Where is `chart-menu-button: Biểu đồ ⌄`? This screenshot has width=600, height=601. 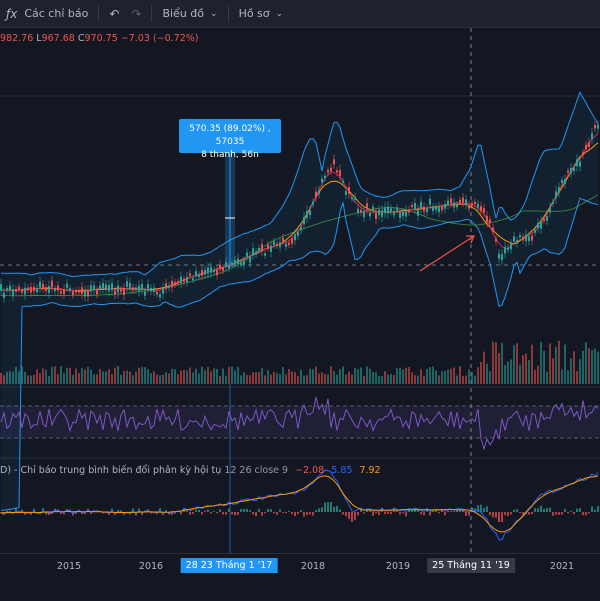 chart-menu-button: Biểu đồ ⌄ is located at coordinates (189, 13).